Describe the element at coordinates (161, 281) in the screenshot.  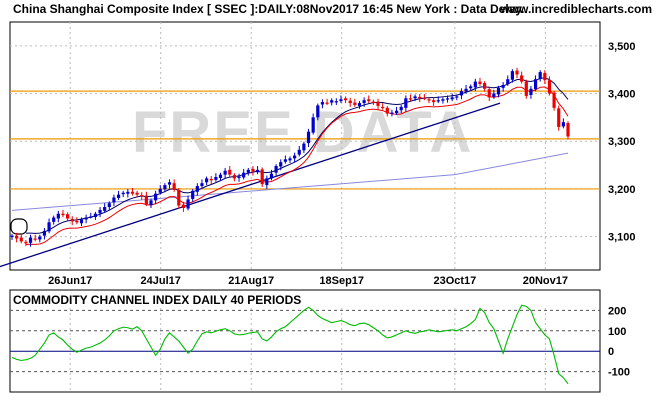
I see `x-tick-label: 24Jul17` at that location.